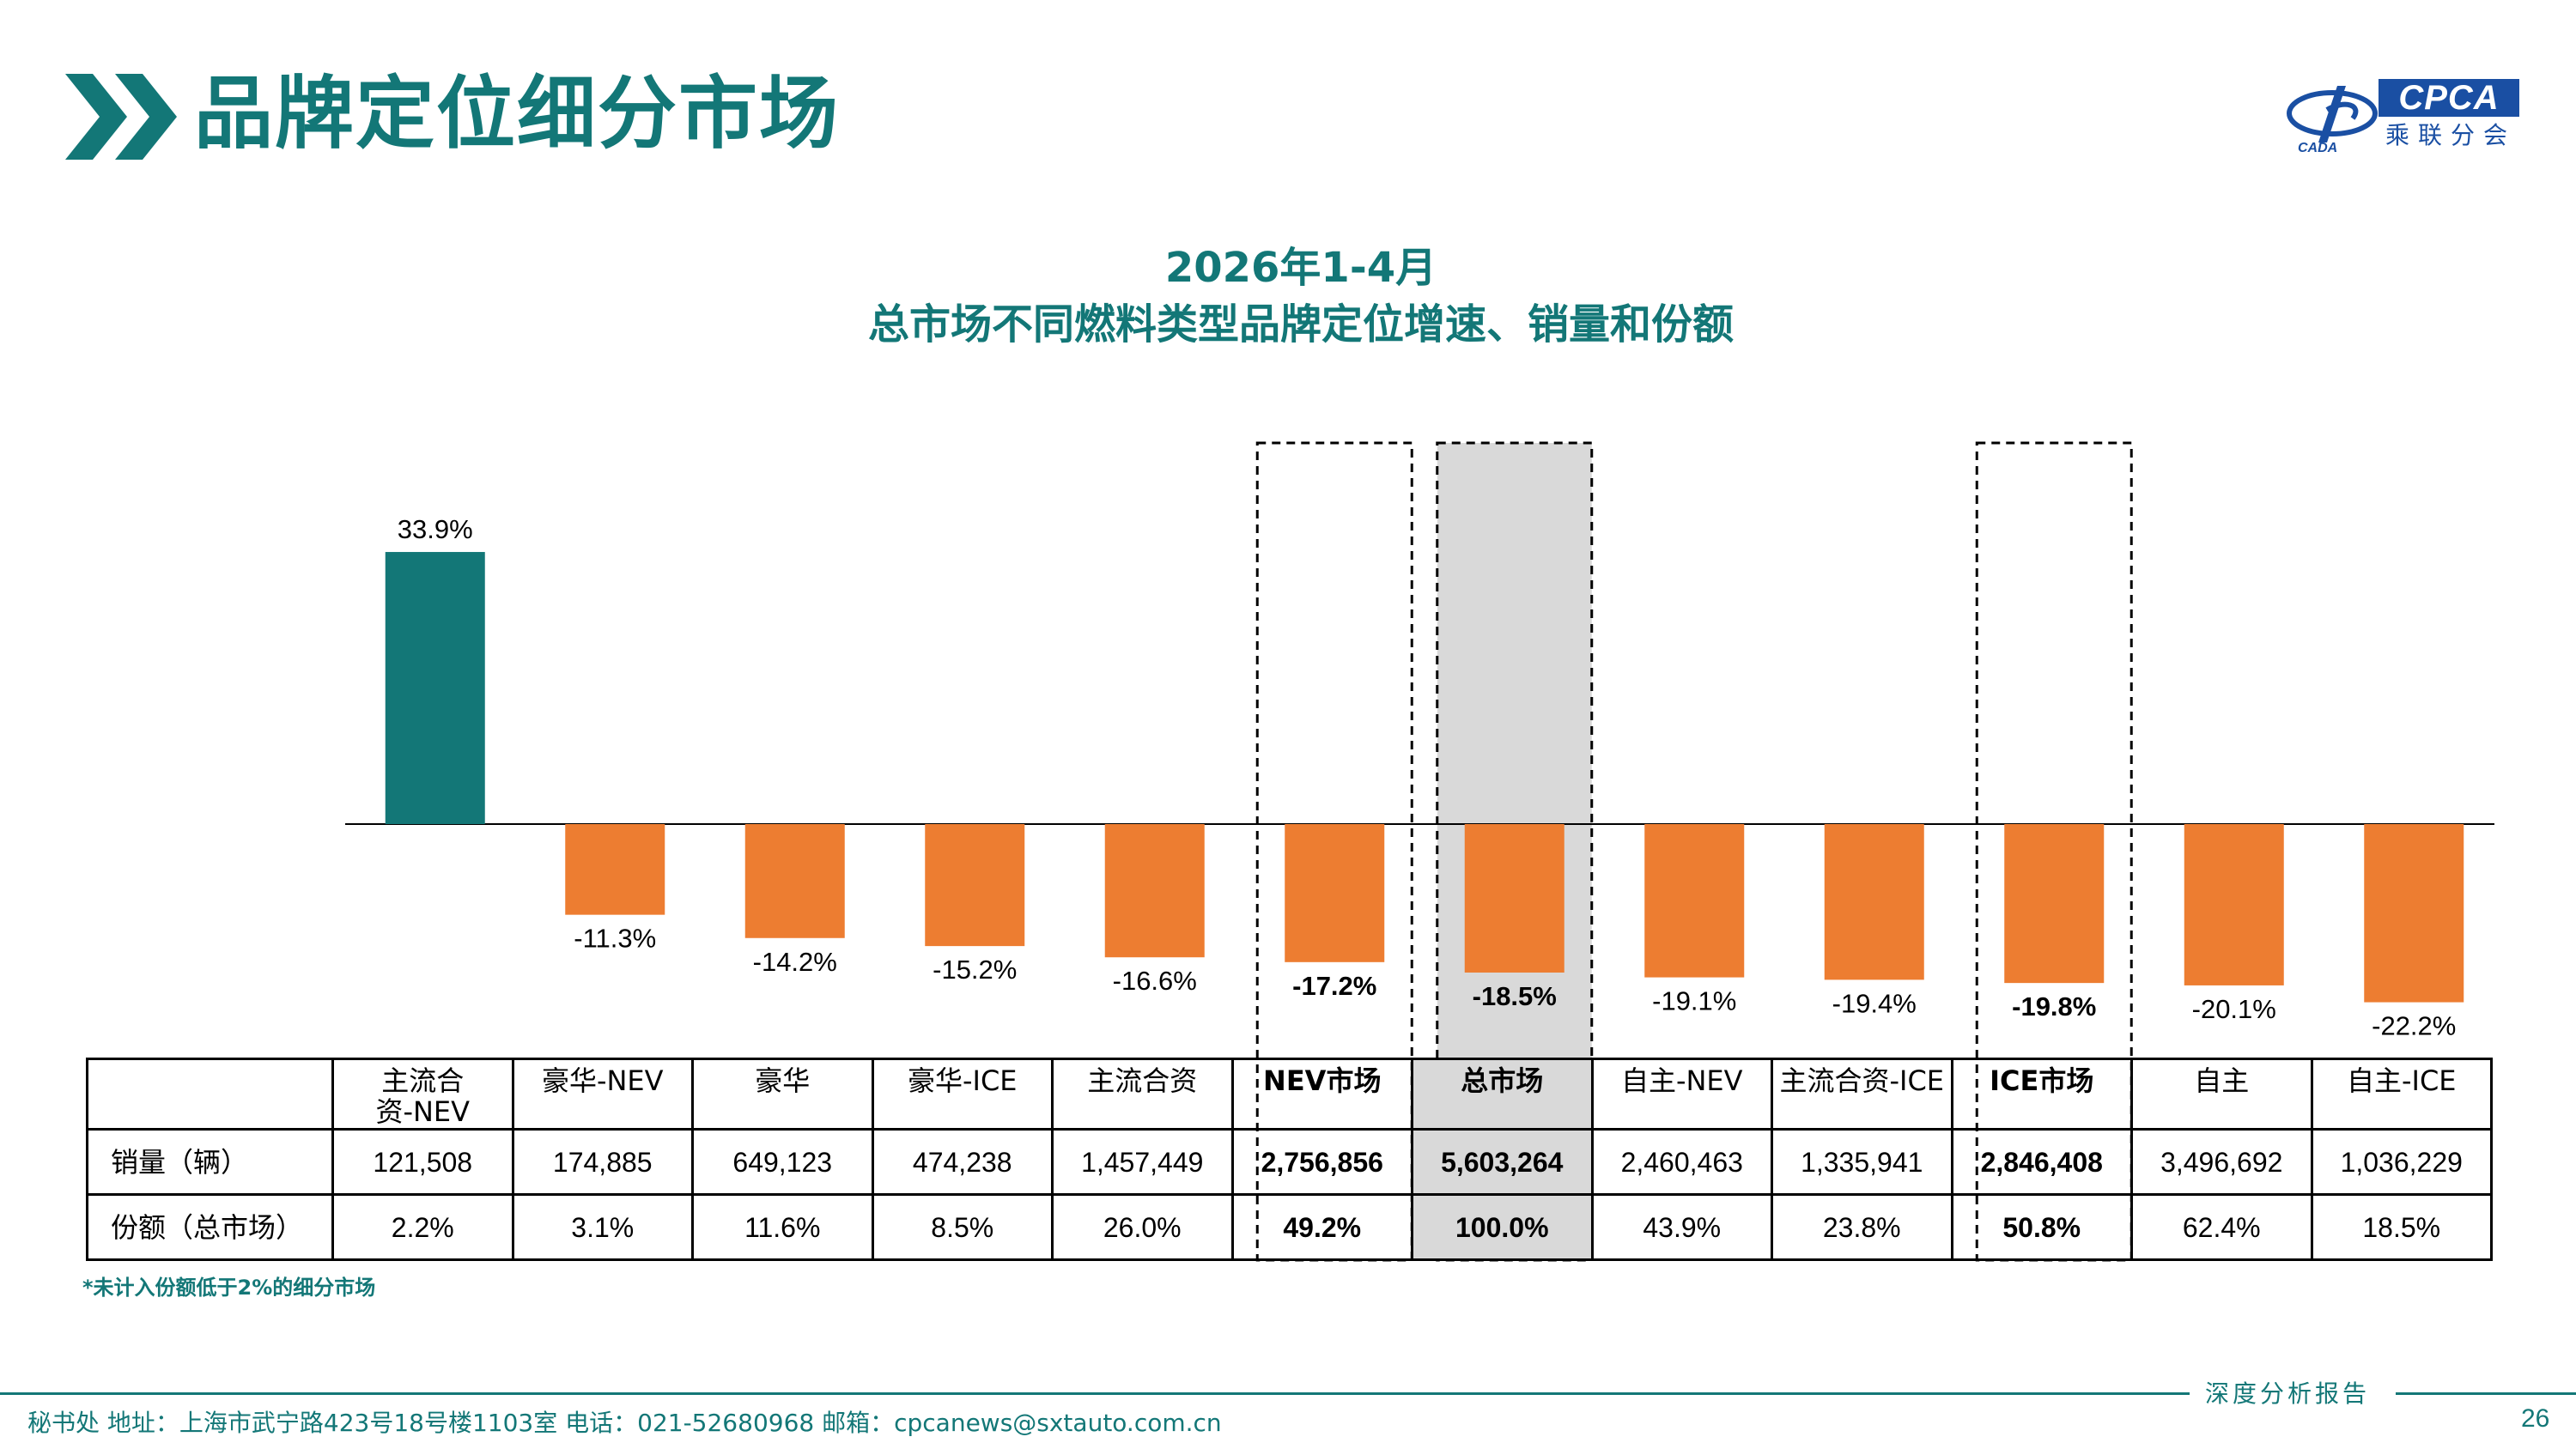  Describe the element at coordinates (1682, 1094) in the screenshot. I see `table-column-header: 自主-NEV` at that location.